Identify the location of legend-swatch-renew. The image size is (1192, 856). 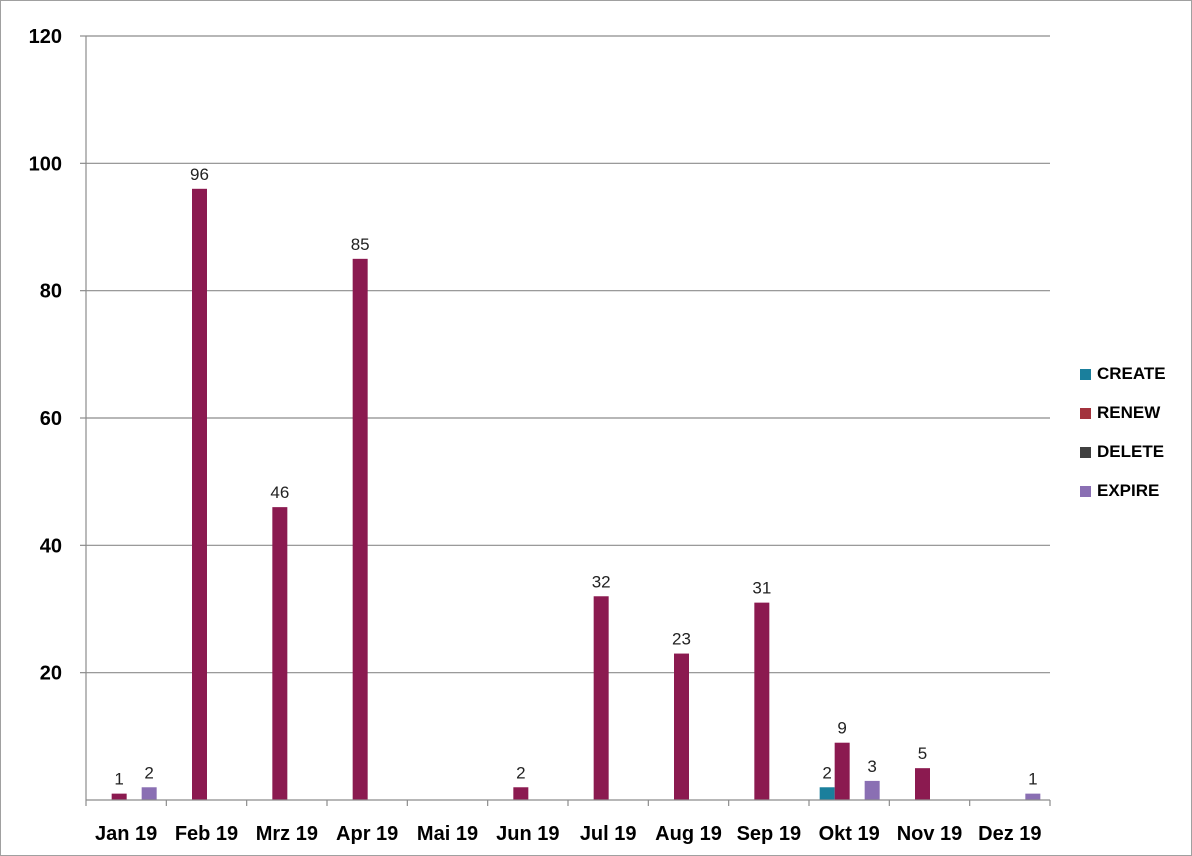
(1085, 413).